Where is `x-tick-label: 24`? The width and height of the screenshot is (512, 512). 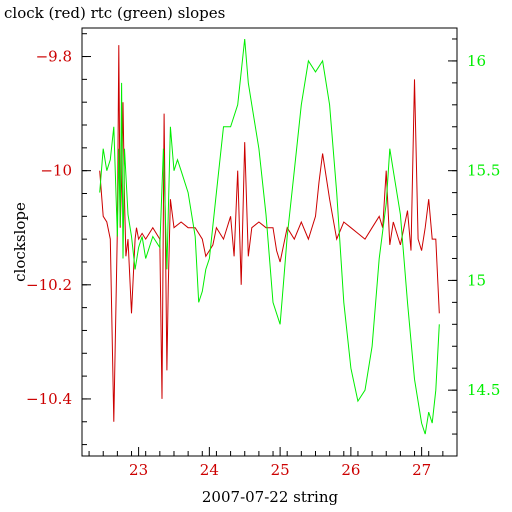
x-tick-label: 24 is located at coordinates (209, 470).